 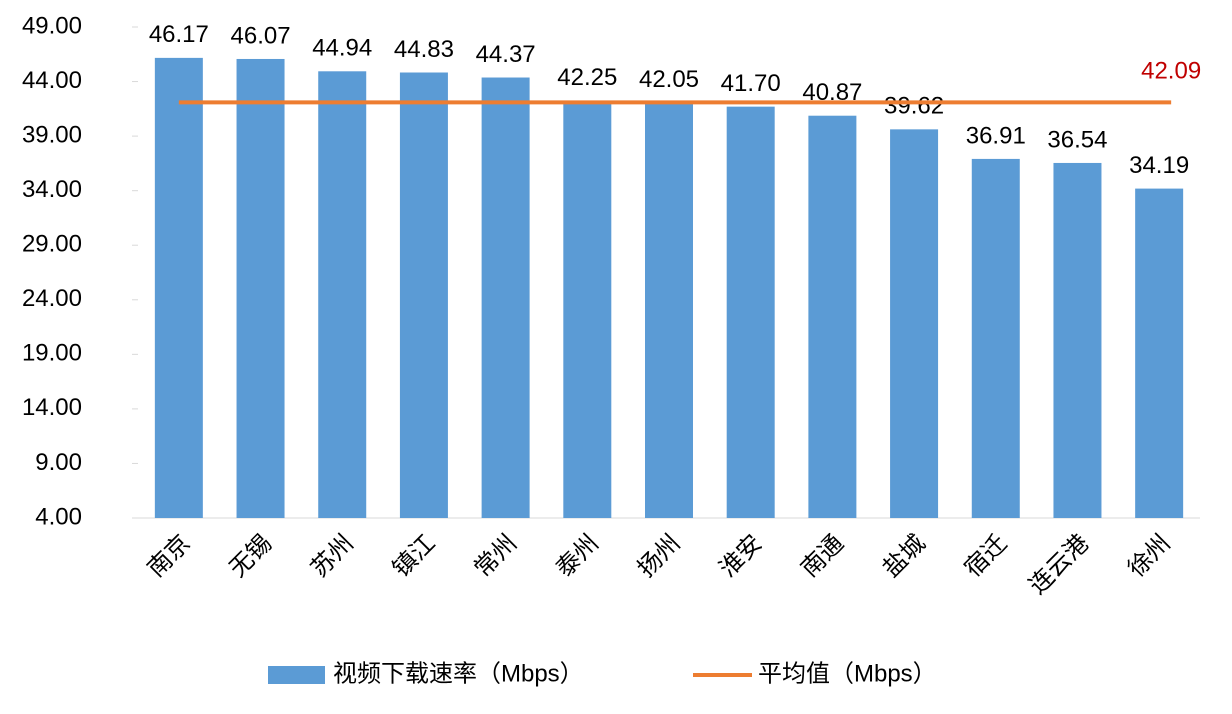 What do you see at coordinates (424, 49) in the screenshot?
I see `data-label: 44.83` at bounding box center [424, 49].